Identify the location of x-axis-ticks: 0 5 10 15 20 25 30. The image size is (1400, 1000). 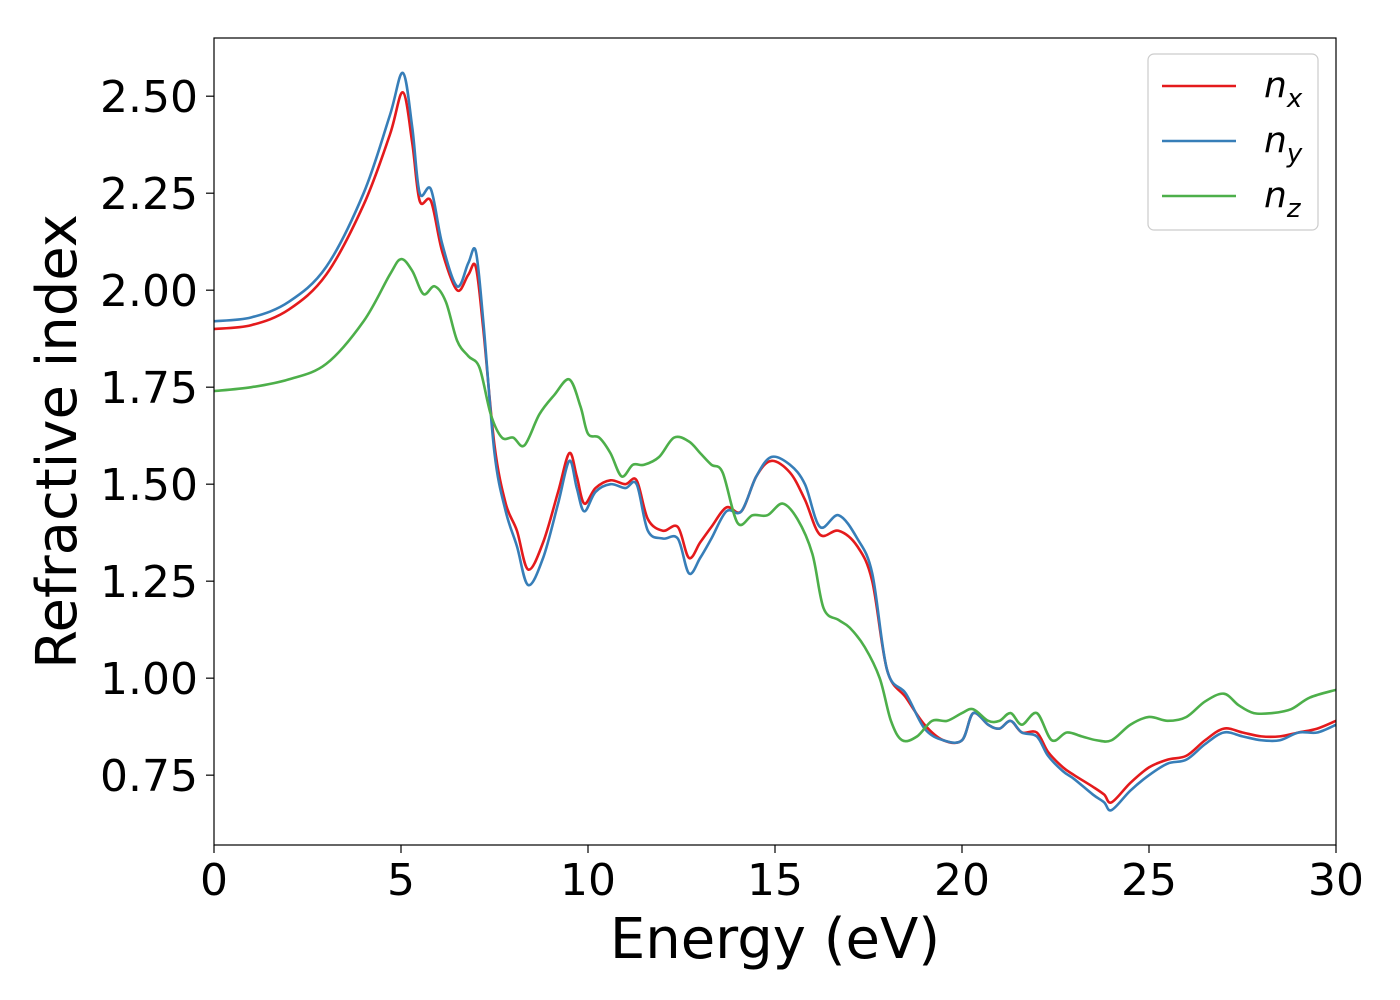
(782, 875).